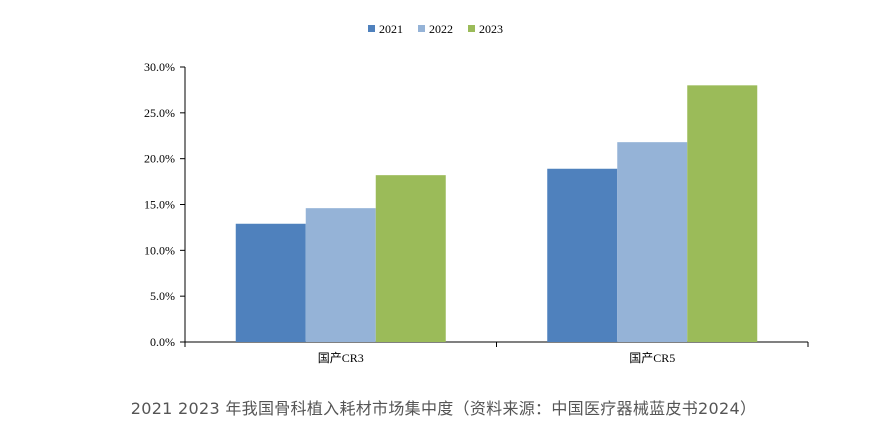  Describe the element at coordinates (159, 113) in the screenshot. I see `y-tick-label: 25.0%` at that location.